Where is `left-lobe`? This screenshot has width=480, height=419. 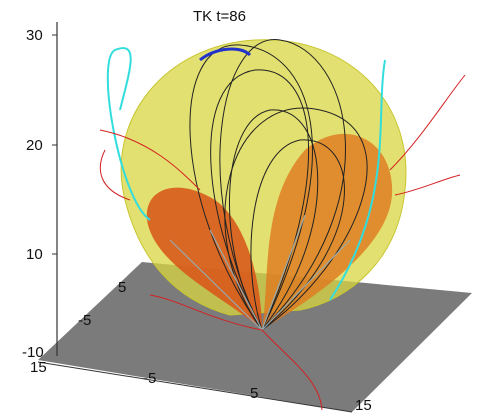
left-lobe is located at coordinates (204, 258).